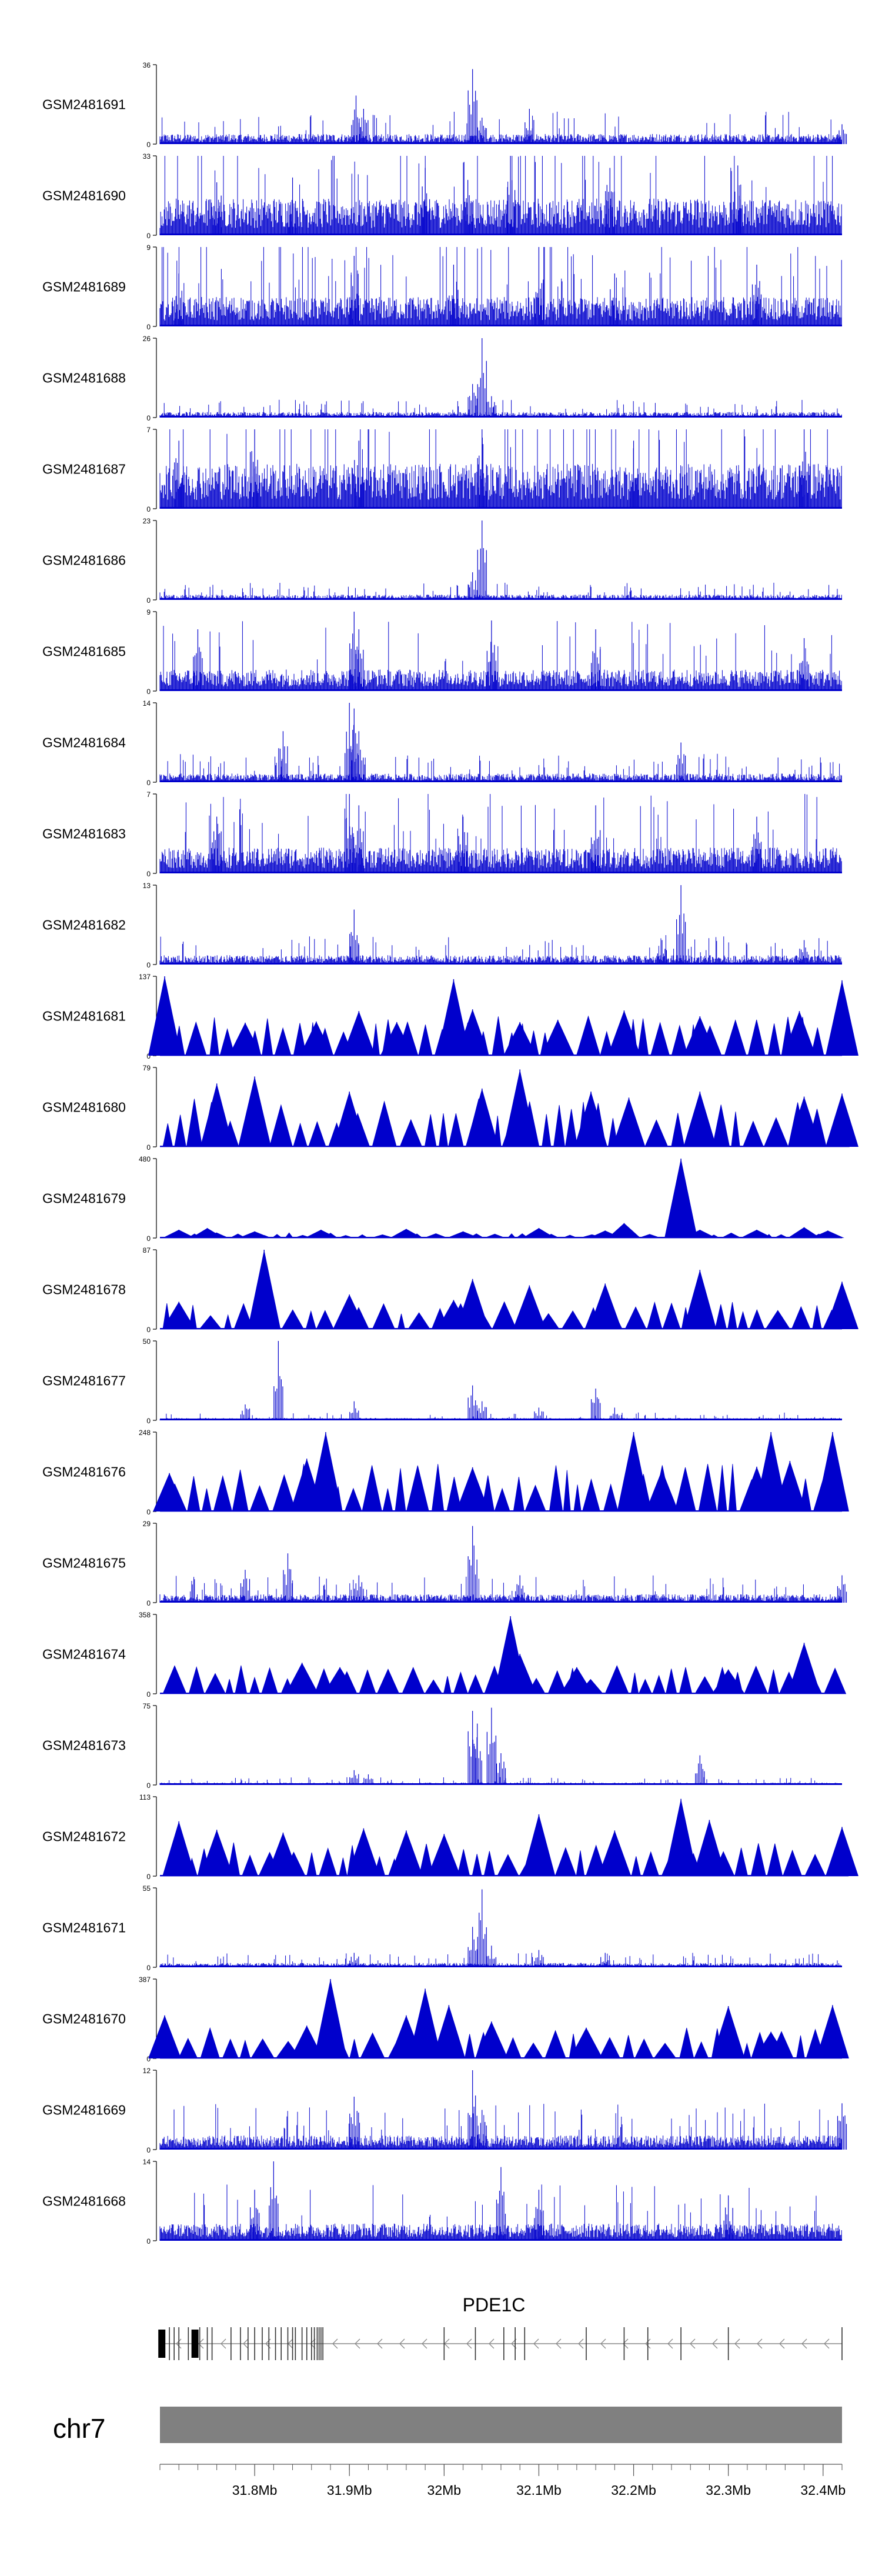 The image size is (882, 2576). What do you see at coordinates (145, 1797) in the screenshot?
I see `y-max-label: 113` at bounding box center [145, 1797].